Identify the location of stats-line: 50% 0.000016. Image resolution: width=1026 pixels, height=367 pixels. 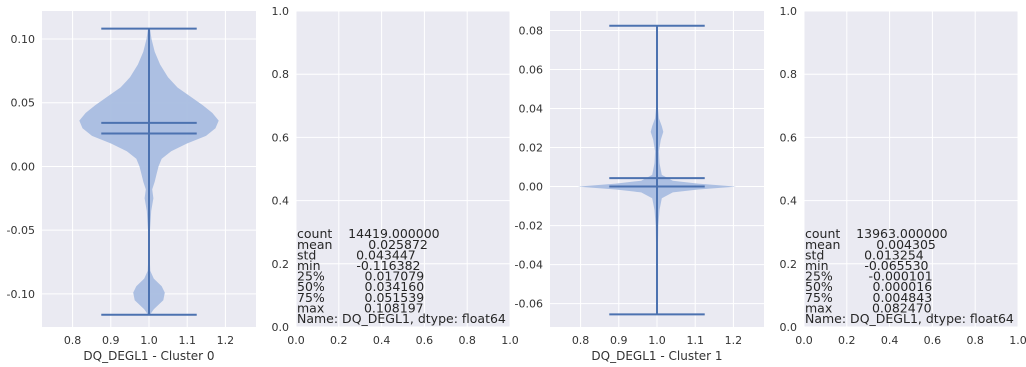
(868, 286).